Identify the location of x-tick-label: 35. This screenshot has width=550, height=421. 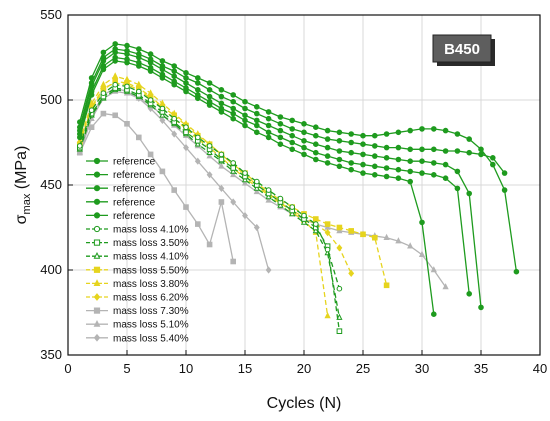
(481, 368).